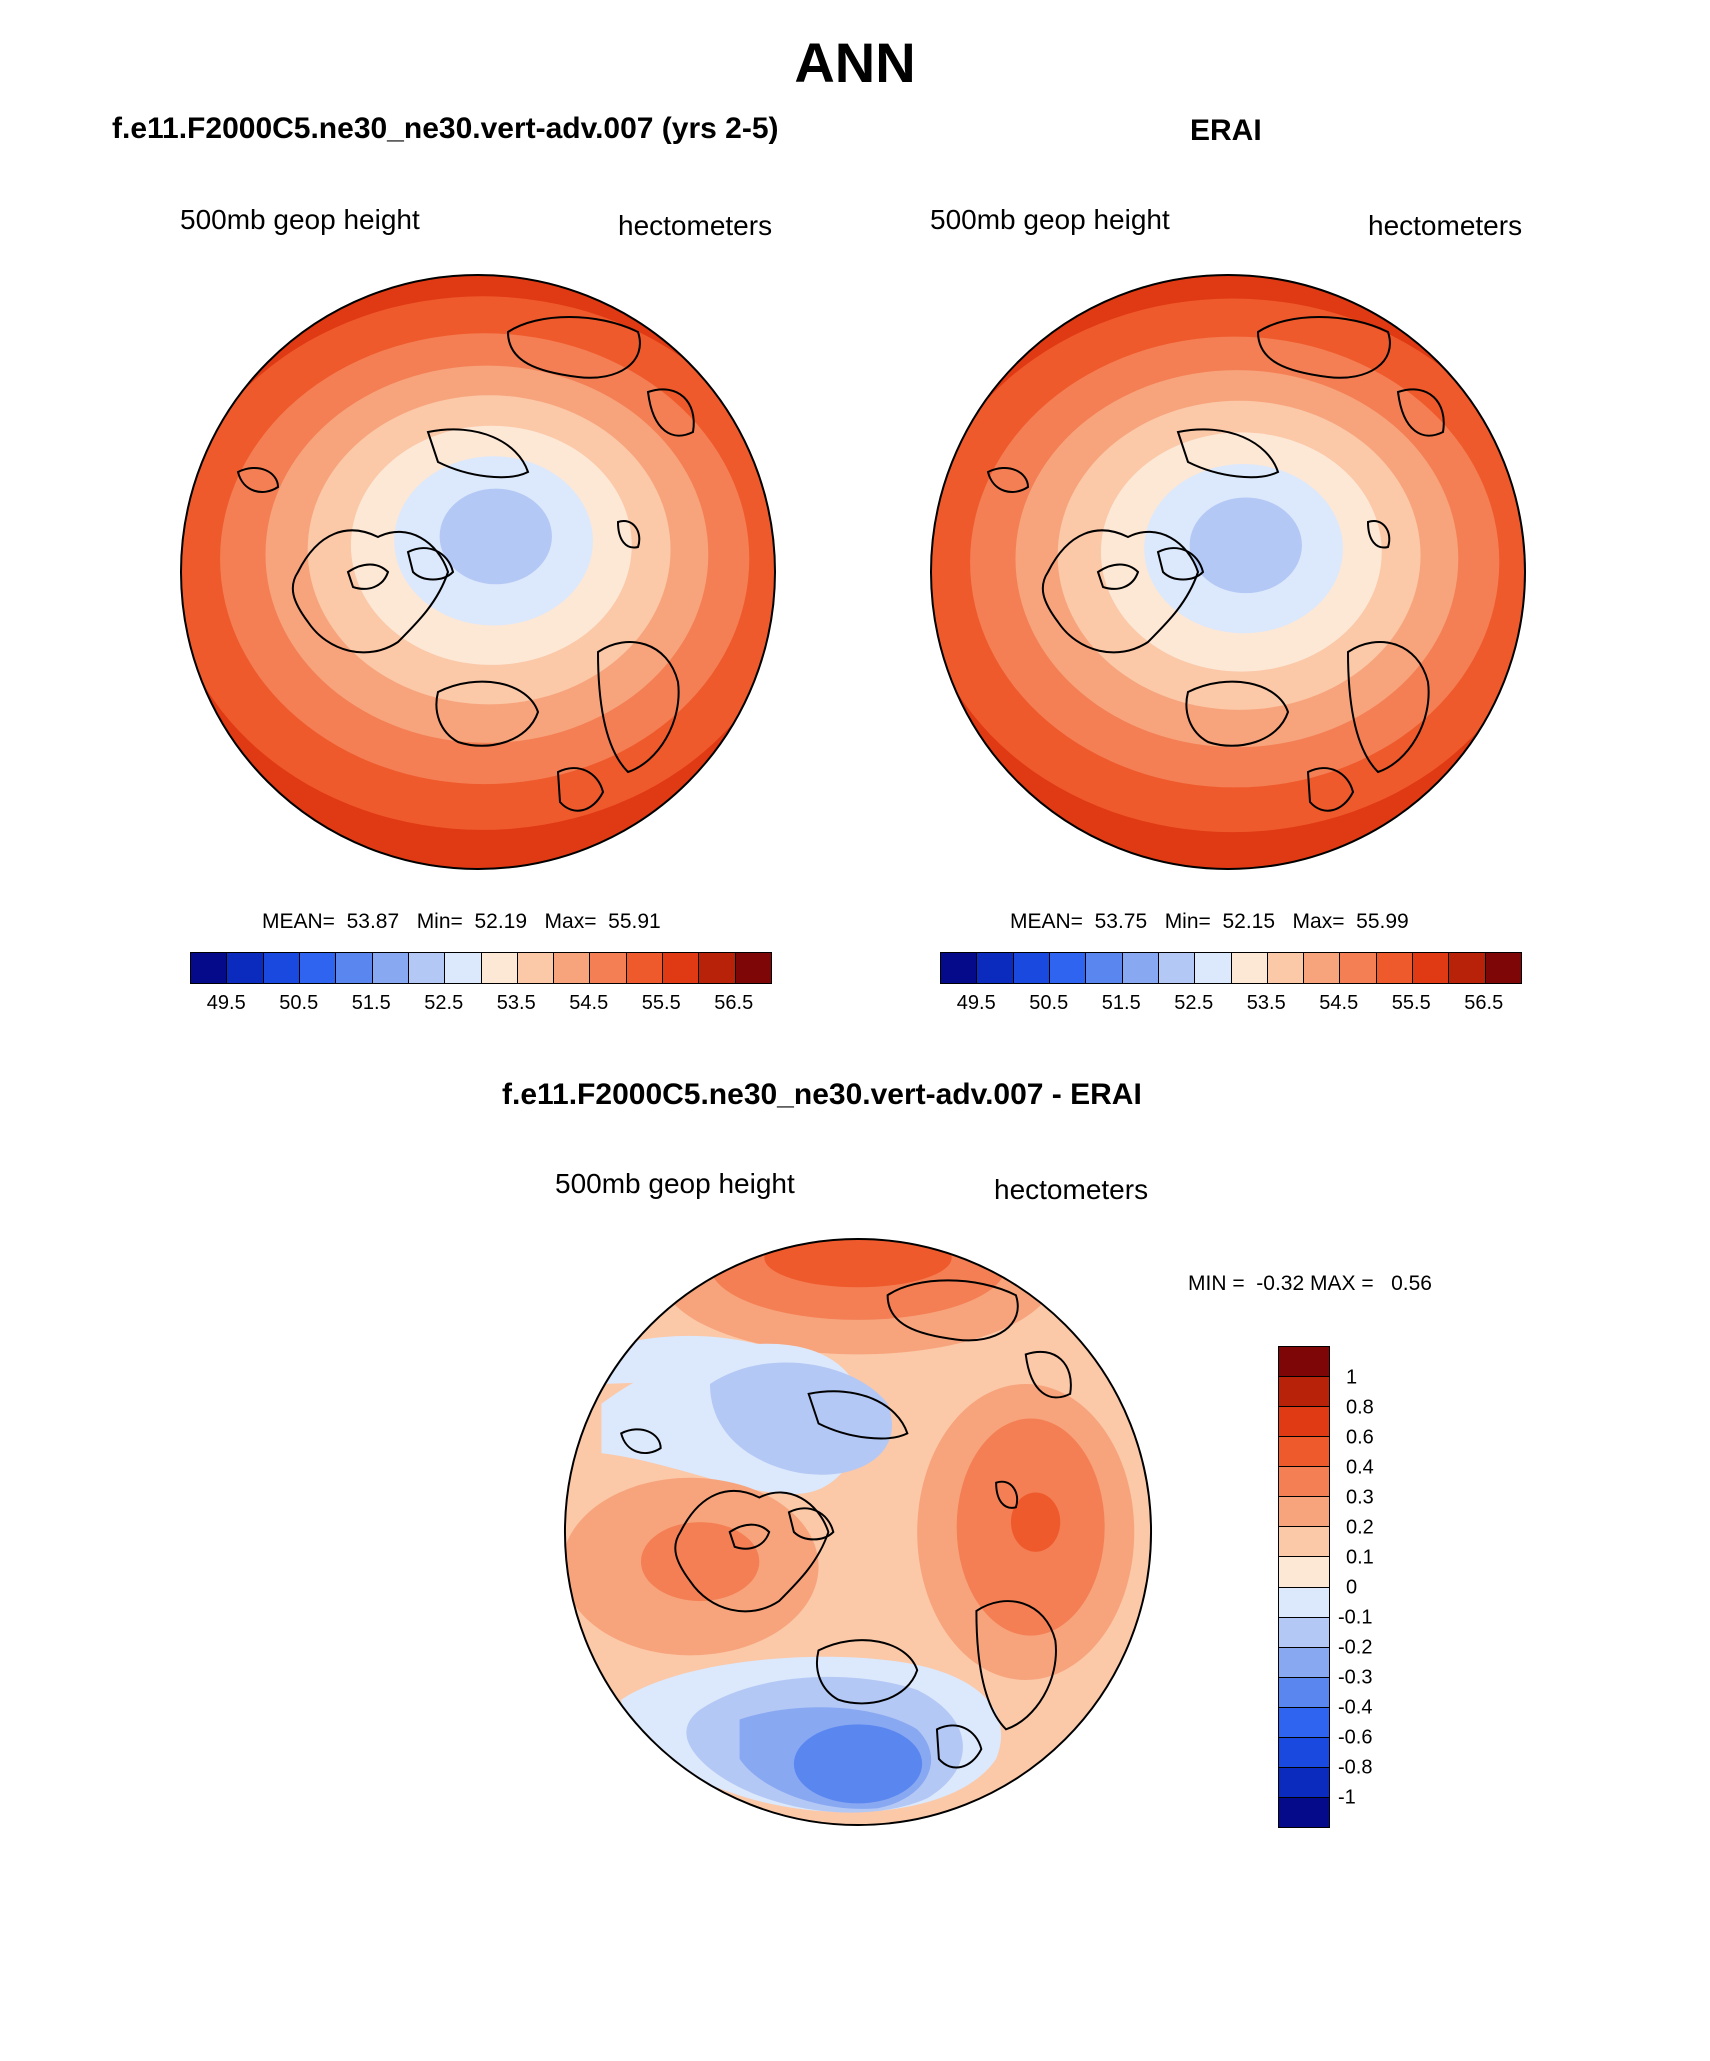 The height and width of the screenshot is (2061, 1710). I want to click on obs-height-contours, so click(1228, 572).